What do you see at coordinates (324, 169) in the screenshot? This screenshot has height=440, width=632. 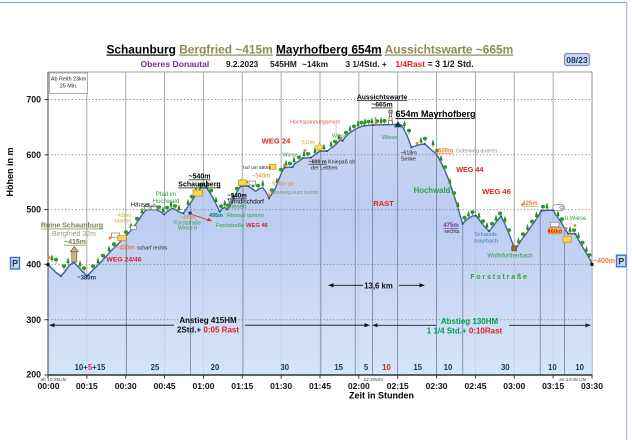 I see `svg-text: der Leithen` at bounding box center [324, 169].